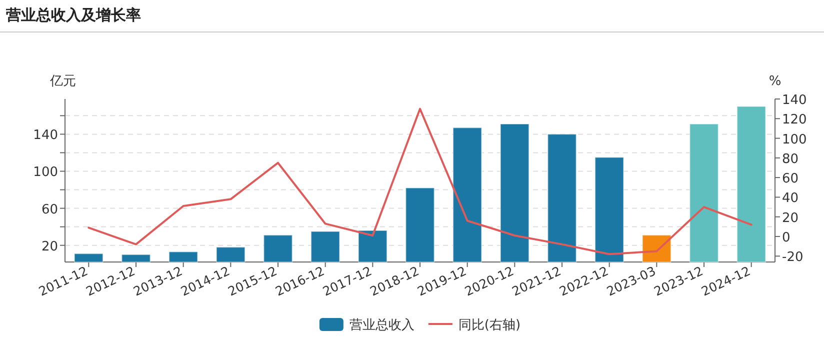 The image size is (824, 345). Describe the element at coordinates (49, 246) in the screenshot. I see `y-tick-label: 20` at that location.